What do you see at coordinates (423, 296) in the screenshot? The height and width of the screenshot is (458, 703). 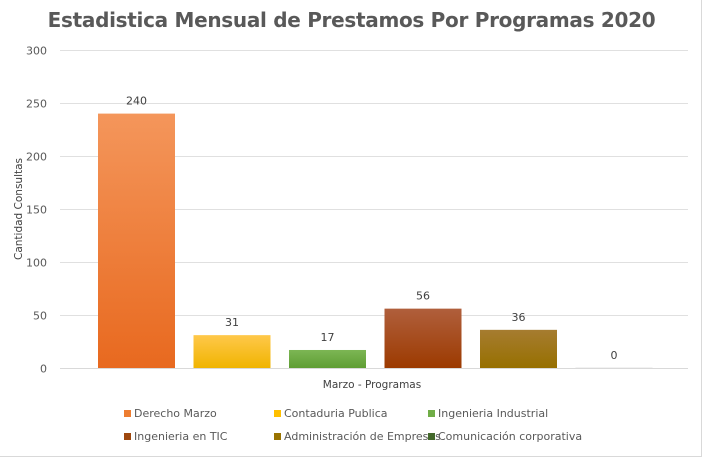 I see `data-label: 56` at bounding box center [423, 296].